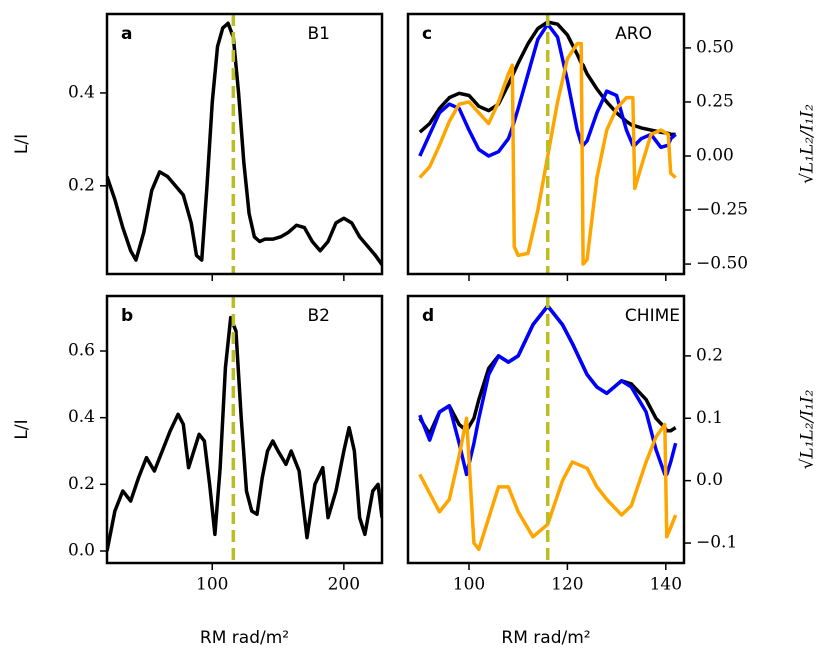  I want to click on panel-name: ARO, so click(633, 34).